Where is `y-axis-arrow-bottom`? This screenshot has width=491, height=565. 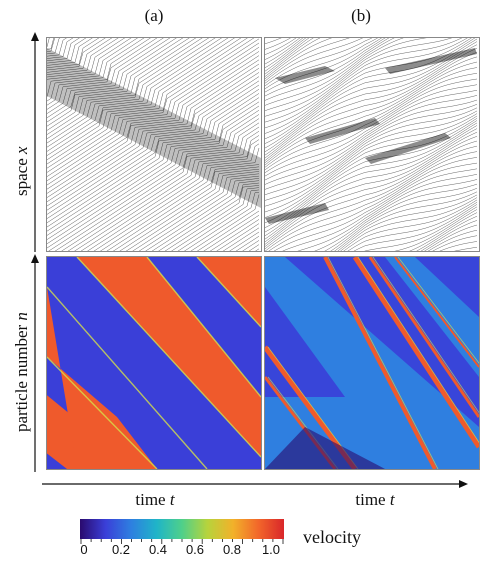 y-axis-arrow-bottom is located at coordinates (35, 363).